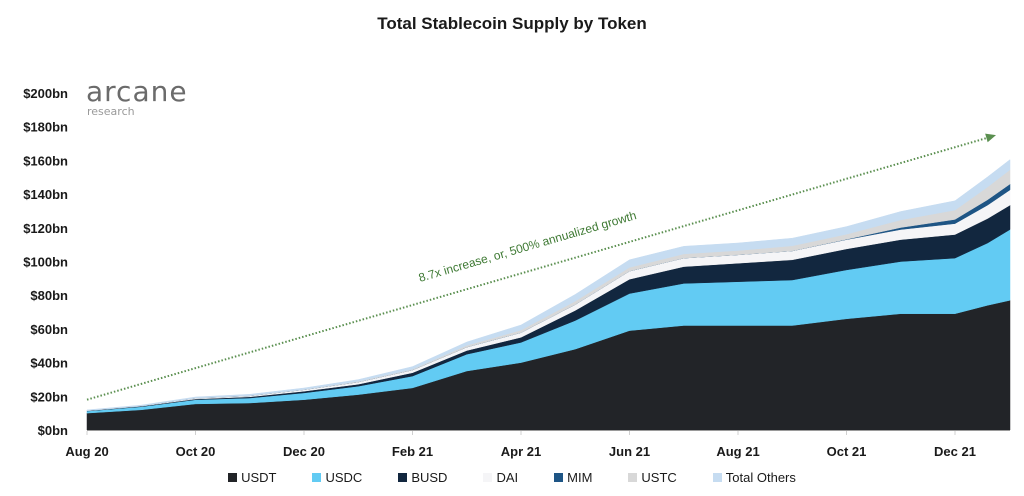 Image resolution: width=1024 pixels, height=496 pixels. What do you see at coordinates (49, 363) in the screenshot?
I see `y-tick-label: $40bn` at bounding box center [49, 363].